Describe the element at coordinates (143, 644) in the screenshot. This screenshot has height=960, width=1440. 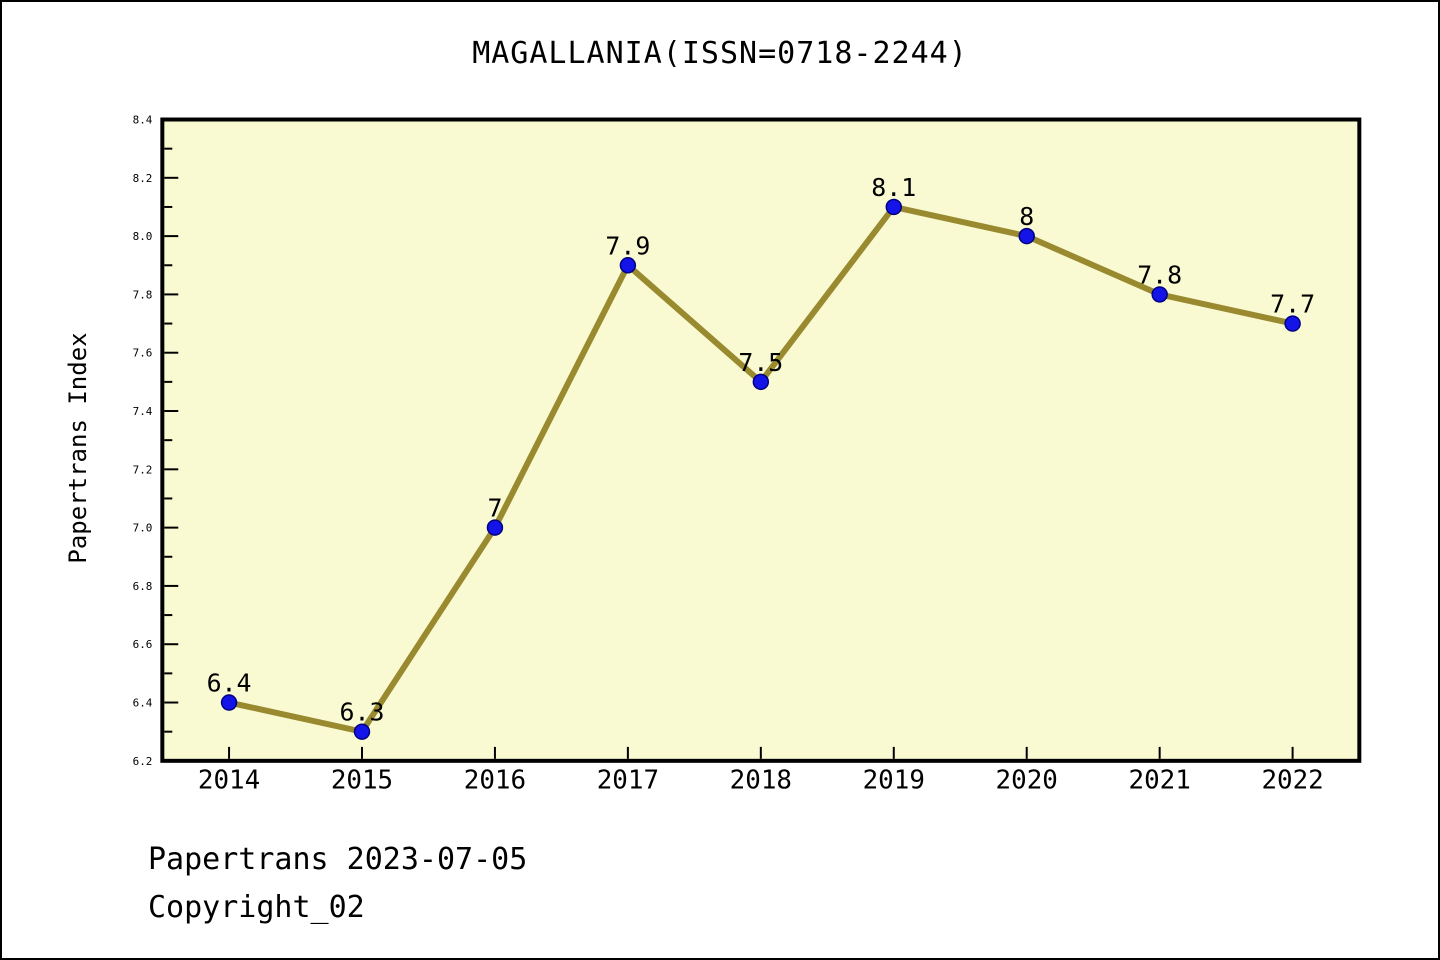
I see `y-tick-label: 6.6` at that location.